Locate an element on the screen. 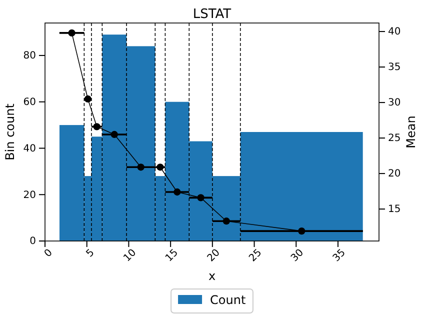 The width and height of the screenshot is (422, 320). y-tick-label: 0 is located at coordinates (33, 242).